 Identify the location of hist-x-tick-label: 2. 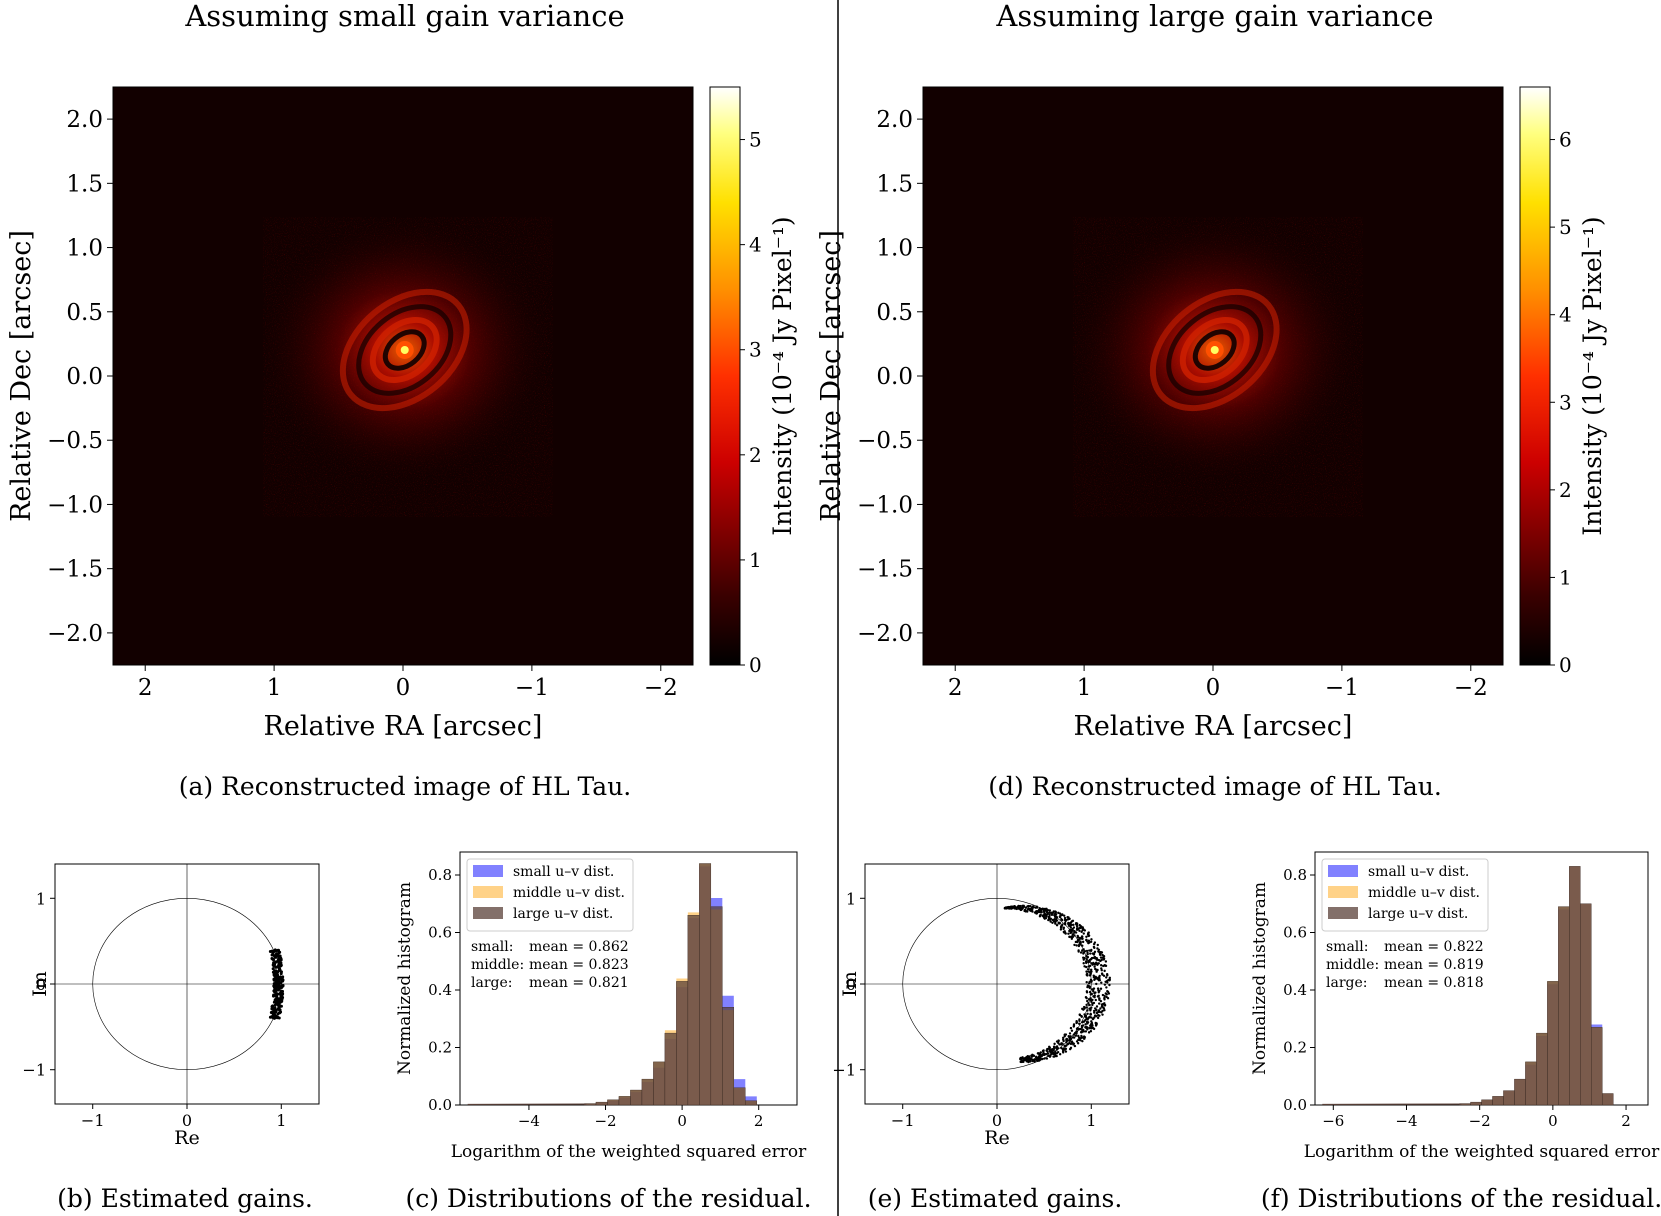
(1626, 1121).